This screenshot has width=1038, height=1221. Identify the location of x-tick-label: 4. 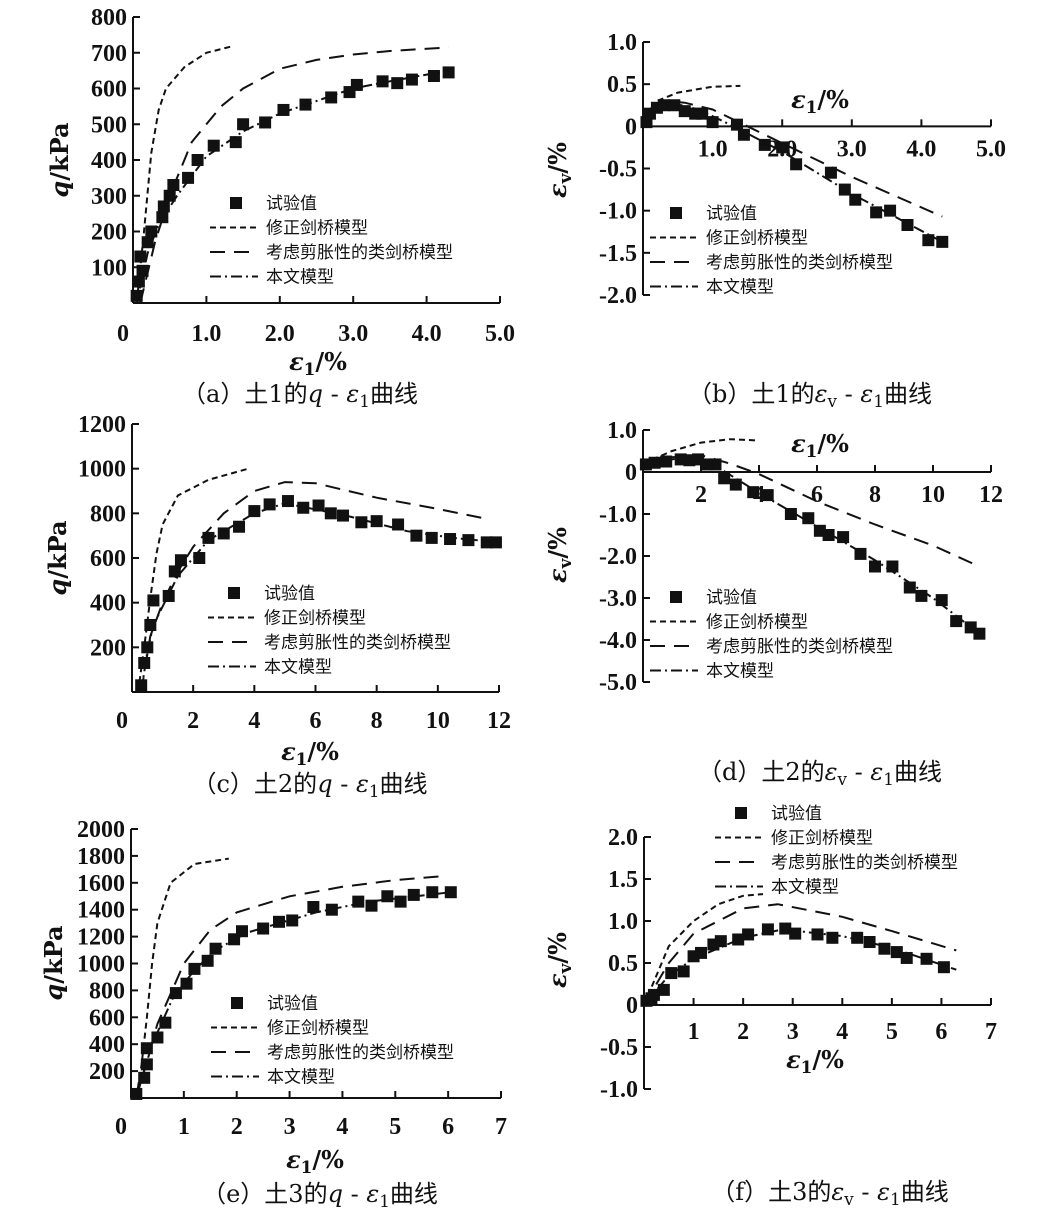
(842, 1032).